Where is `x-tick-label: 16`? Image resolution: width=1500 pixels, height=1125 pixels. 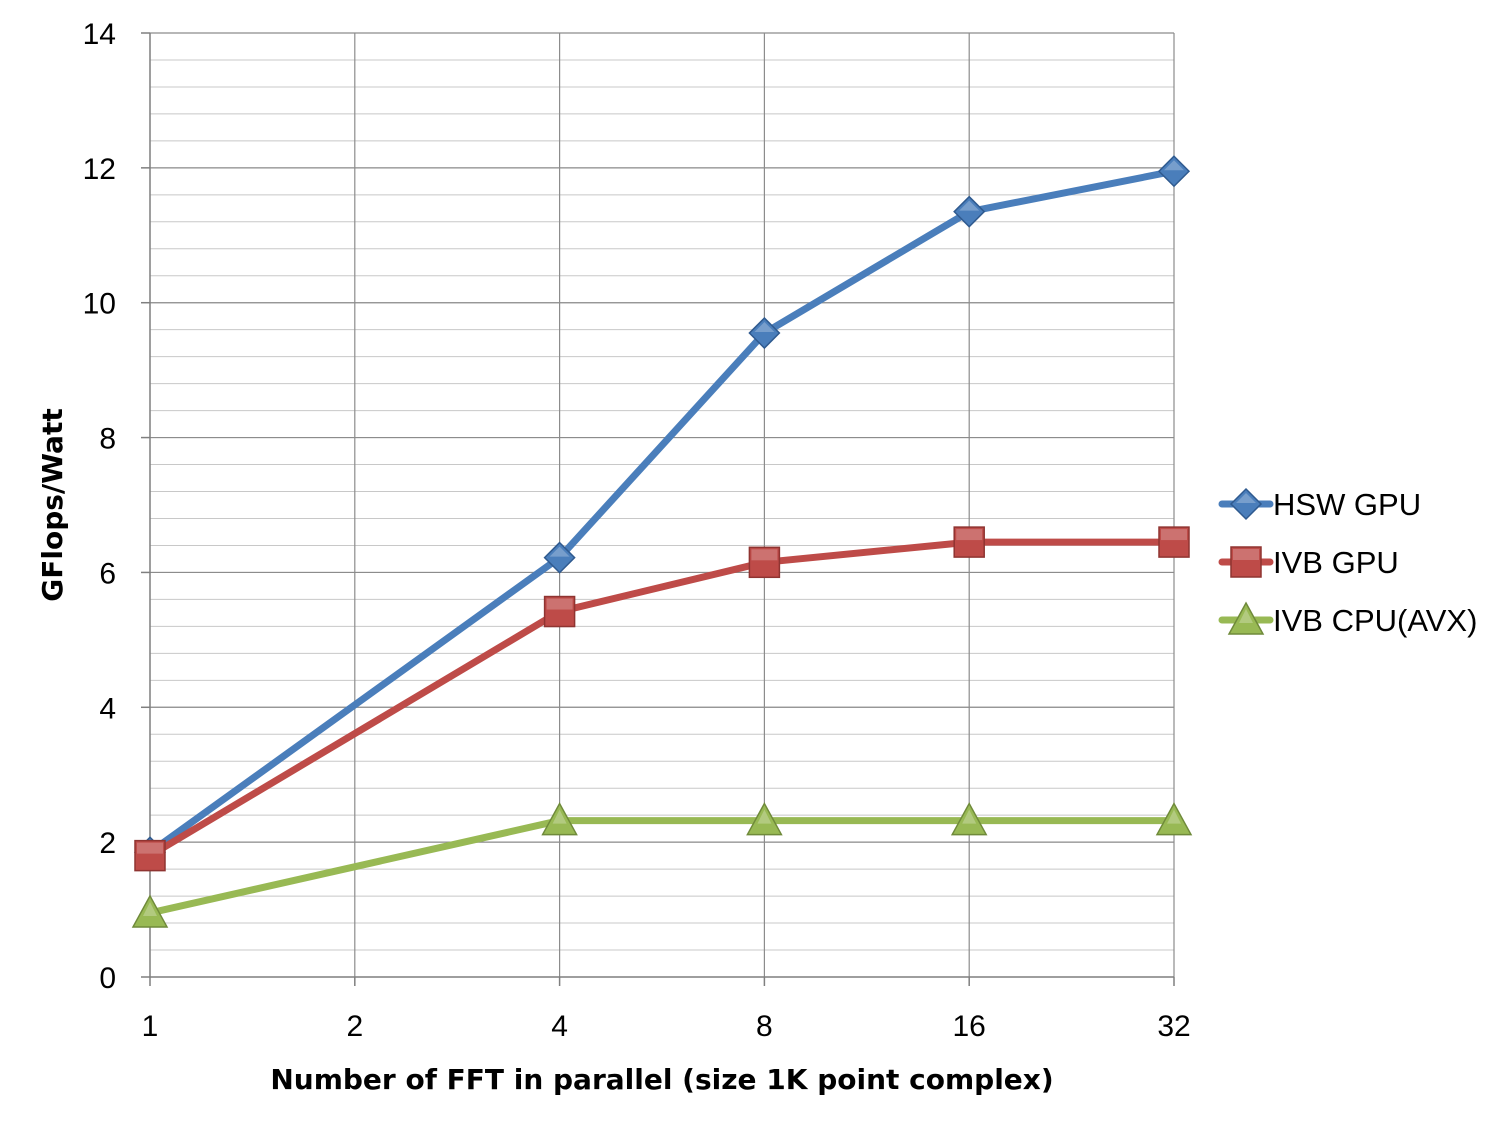 x-tick-label: 16 is located at coordinates (969, 1026).